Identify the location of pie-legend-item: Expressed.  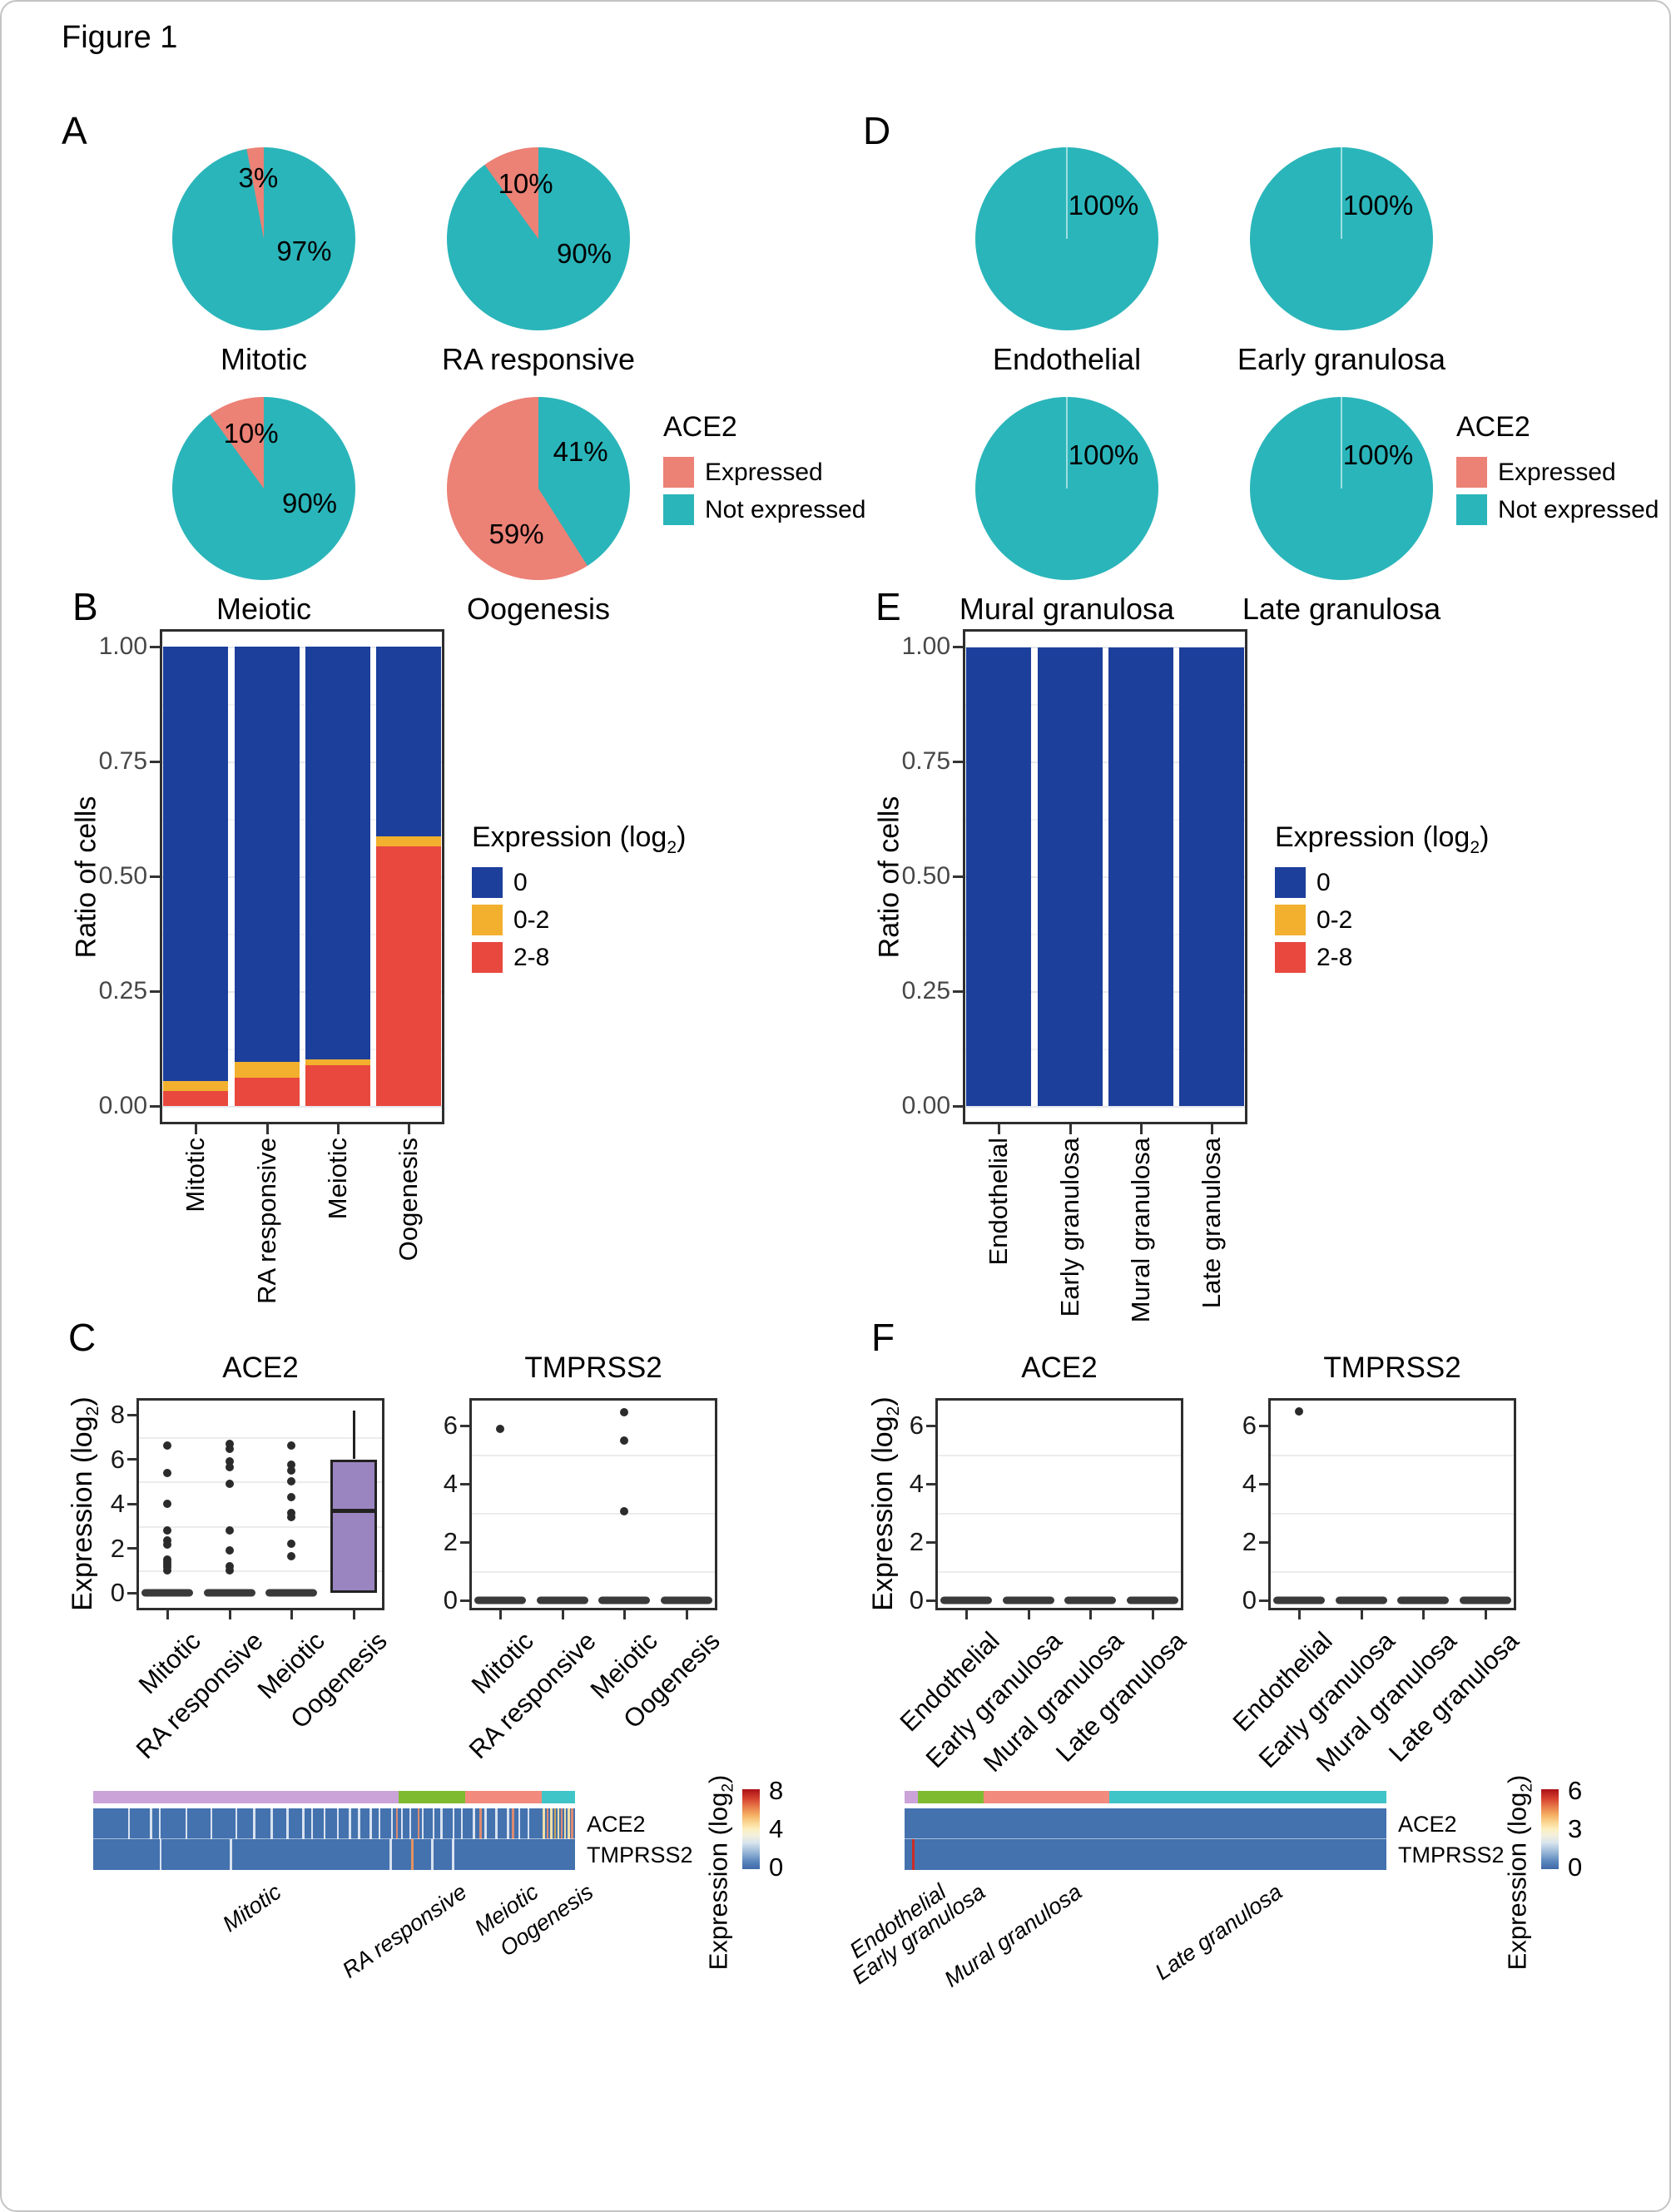
(743, 473).